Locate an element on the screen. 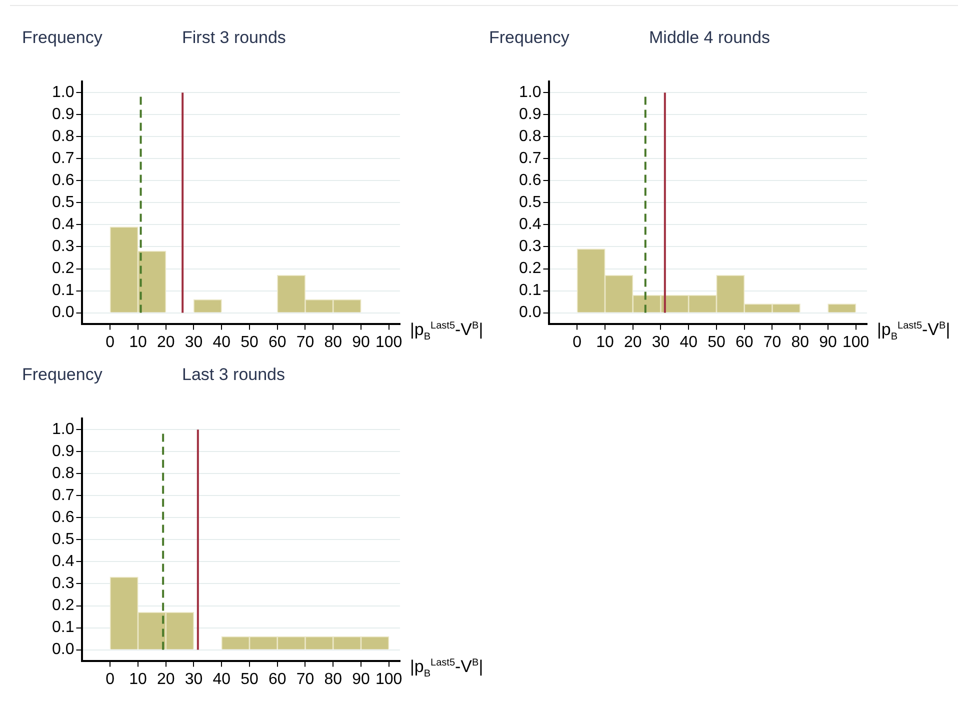 The image size is (968, 702). chart-title: First 3 rounds is located at coordinates (234, 38).